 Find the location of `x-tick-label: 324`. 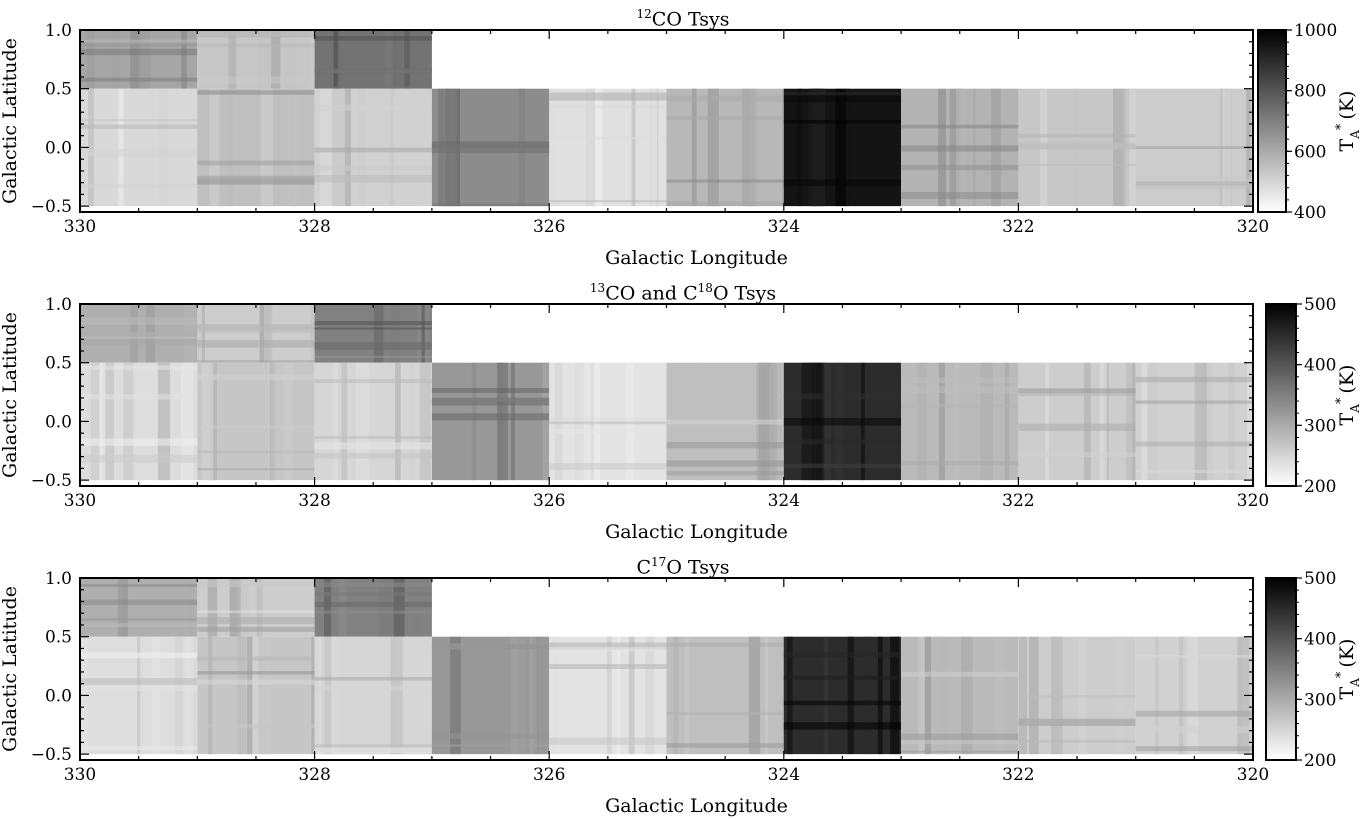

x-tick-label: 324 is located at coordinates (784, 775).